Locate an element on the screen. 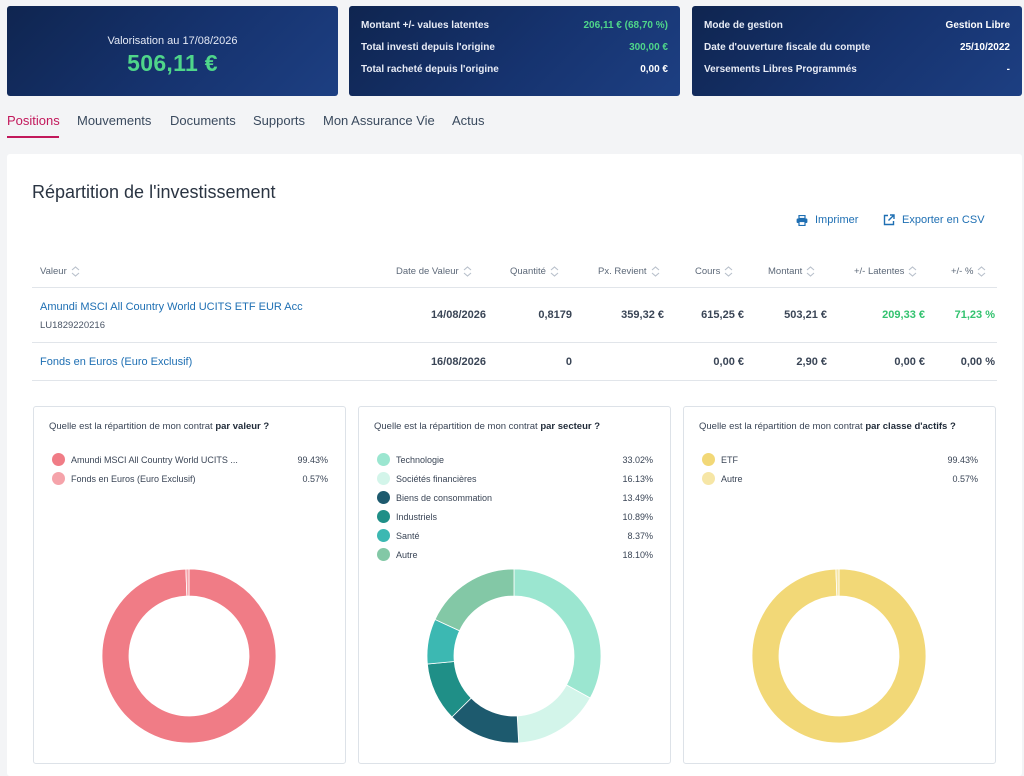 This screenshot has height=776, width=1024. account-value: Gestion Libre is located at coordinates (977, 25).